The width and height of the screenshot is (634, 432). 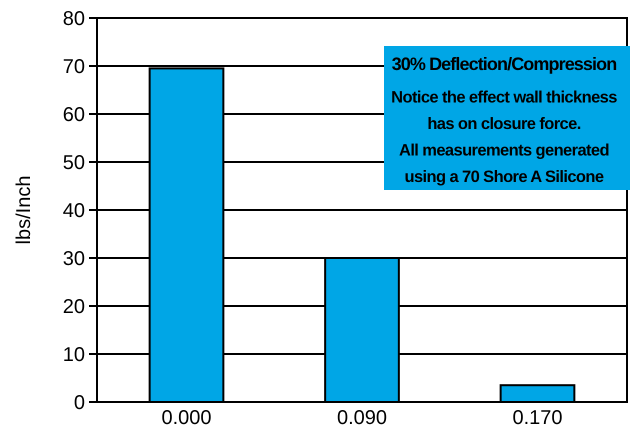 What do you see at coordinates (504, 177) in the screenshot?
I see `annotation: using a 70 Shore A Silicone` at bounding box center [504, 177].